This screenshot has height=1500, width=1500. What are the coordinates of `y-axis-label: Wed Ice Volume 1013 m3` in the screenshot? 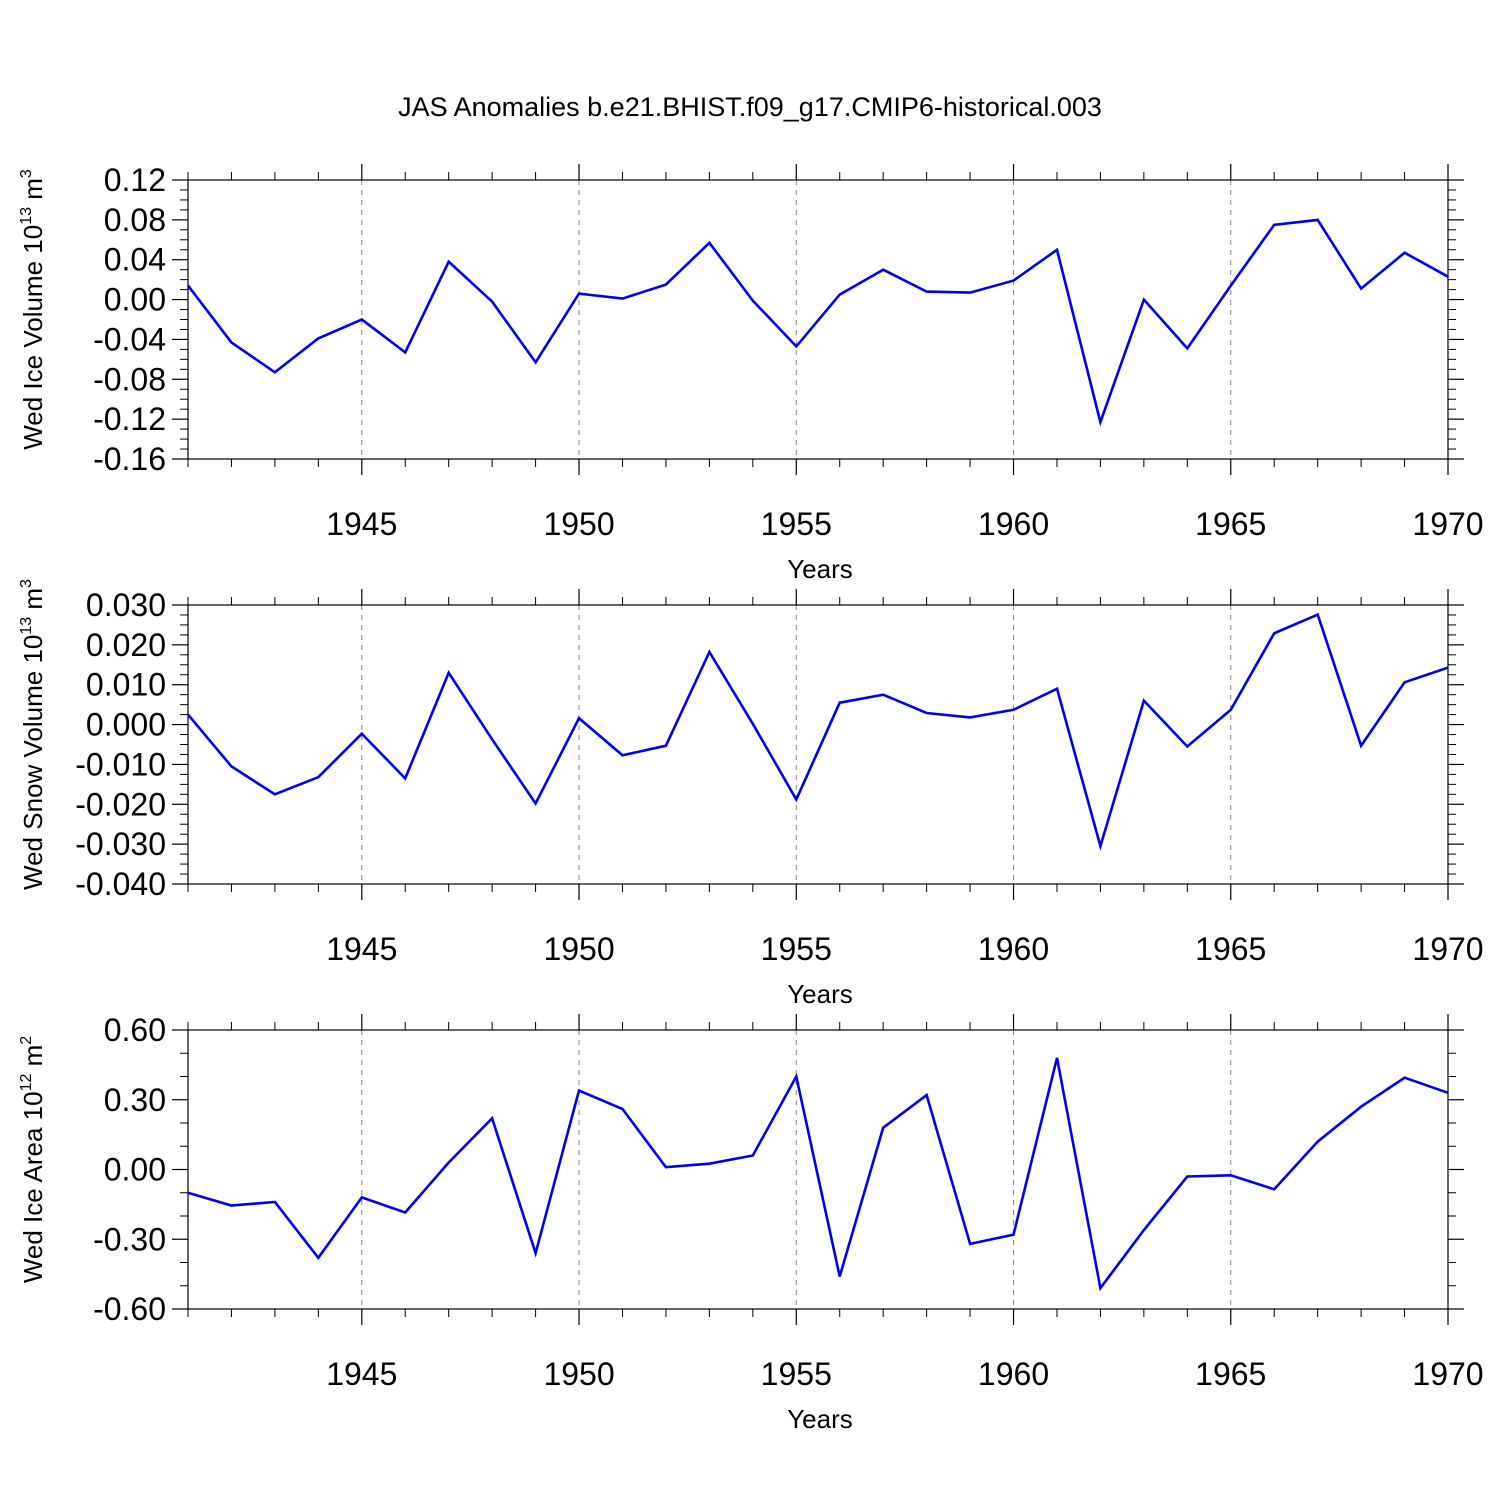 It's located at (33, 309).